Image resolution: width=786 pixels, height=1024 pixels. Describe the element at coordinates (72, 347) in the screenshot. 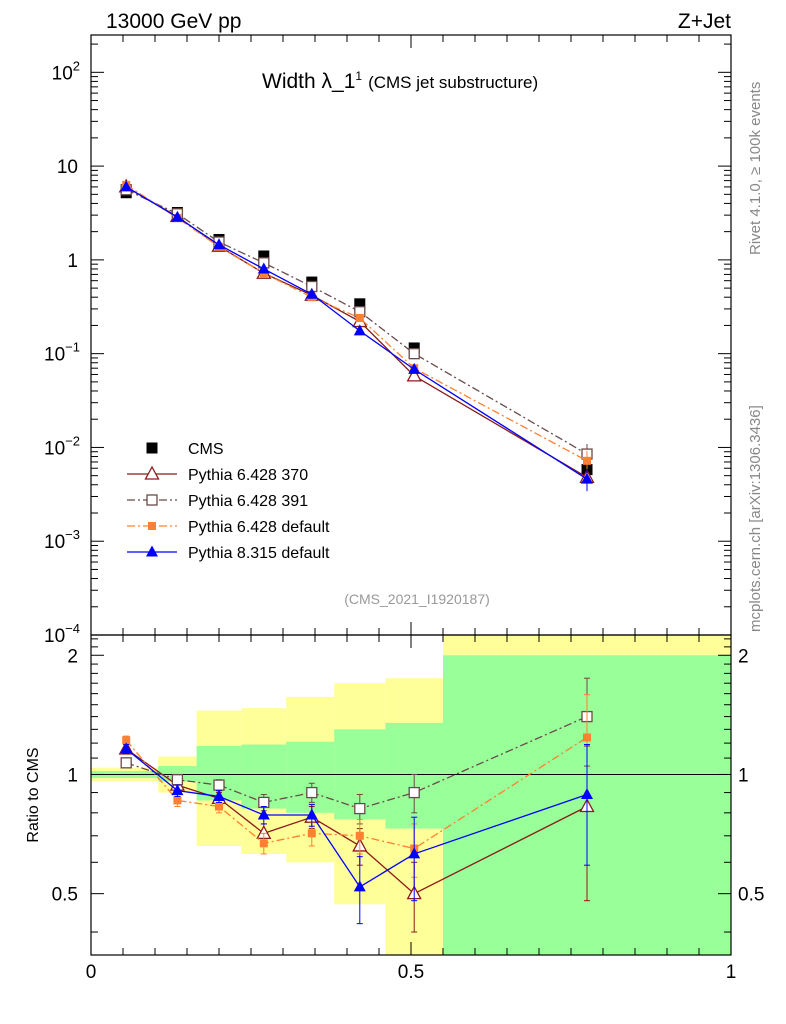

I see `main-y-tick-exp: −1` at that location.